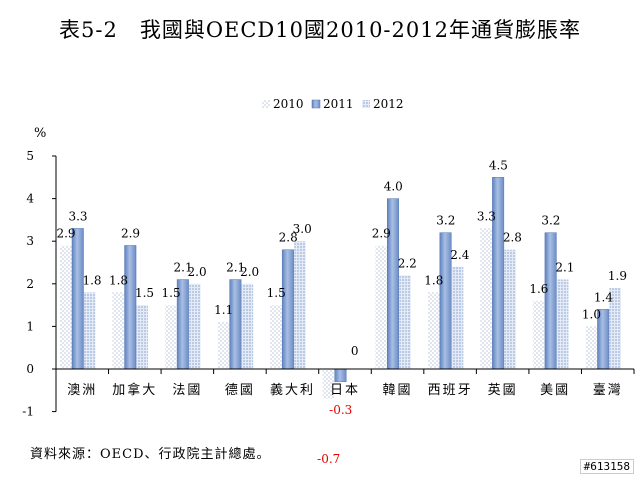  Describe the element at coordinates (338, 104) in the screenshot. I see `legend-label-2011: 2011` at that location.